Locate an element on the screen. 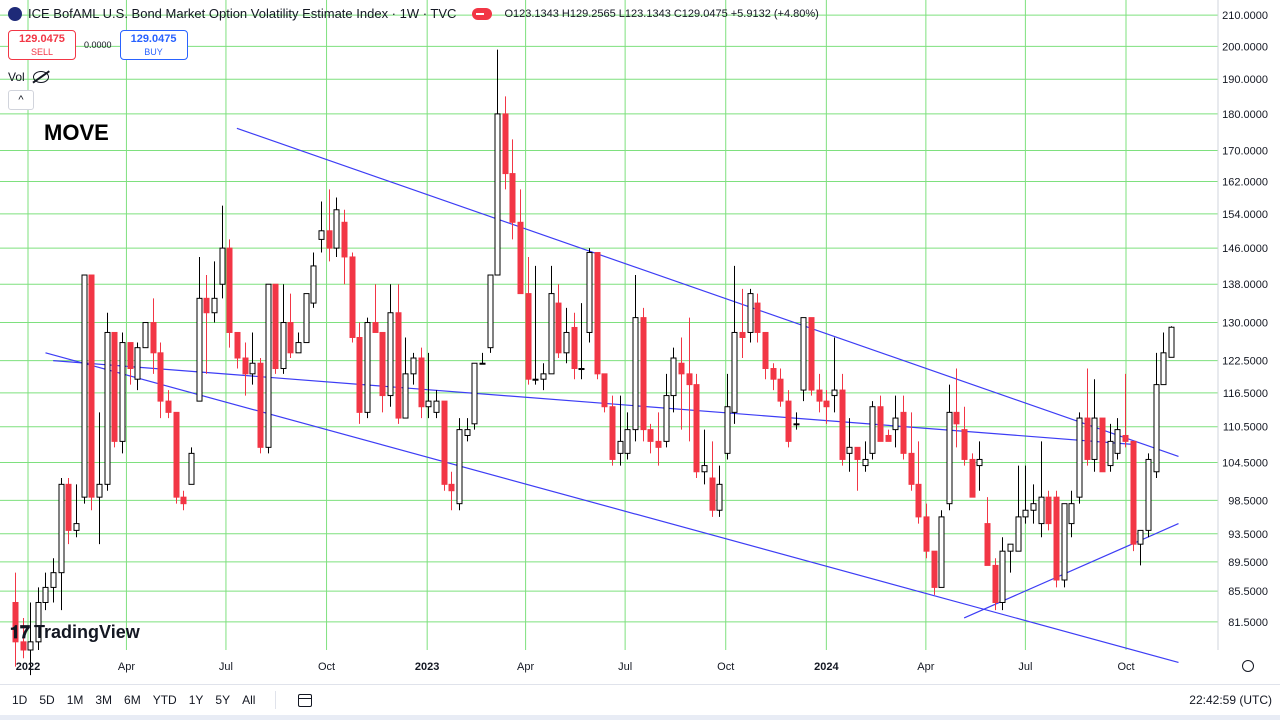 The width and height of the screenshot is (1280, 720). range-6m: 6M is located at coordinates (132, 700).